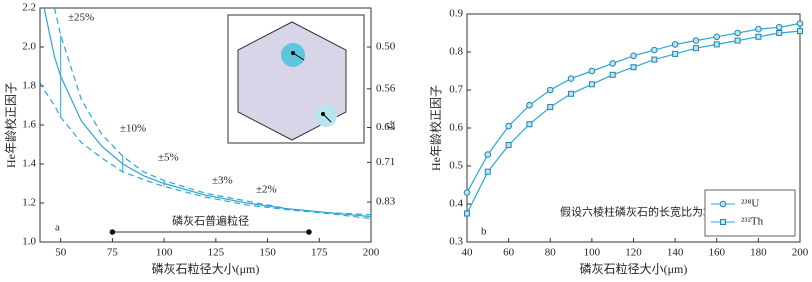 This screenshot has height=282, width=812. I want to click on y-tick-label: 2.2, so click(29, 8).